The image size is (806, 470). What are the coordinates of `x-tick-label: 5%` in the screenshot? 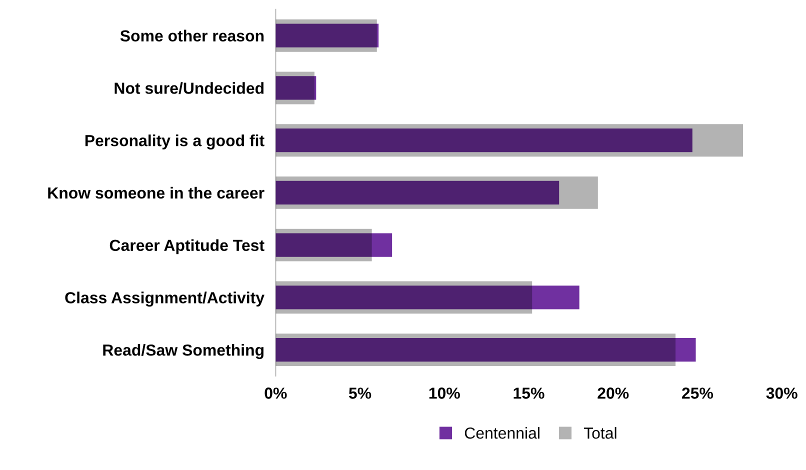 It's located at (360, 393).